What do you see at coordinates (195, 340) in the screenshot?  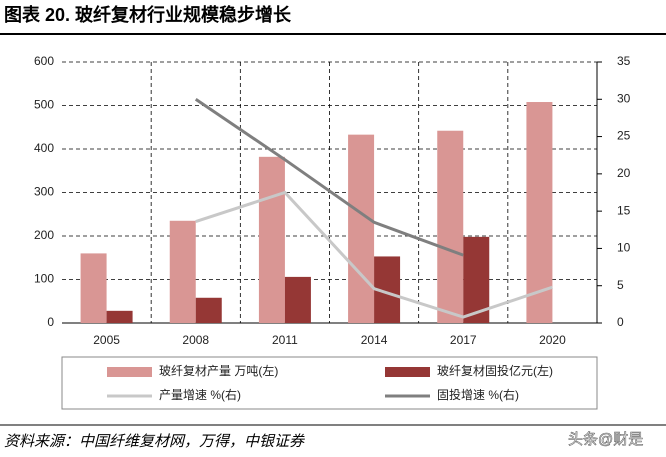 I see `x-tick-label: 2008` at bounding box center [195, 340].